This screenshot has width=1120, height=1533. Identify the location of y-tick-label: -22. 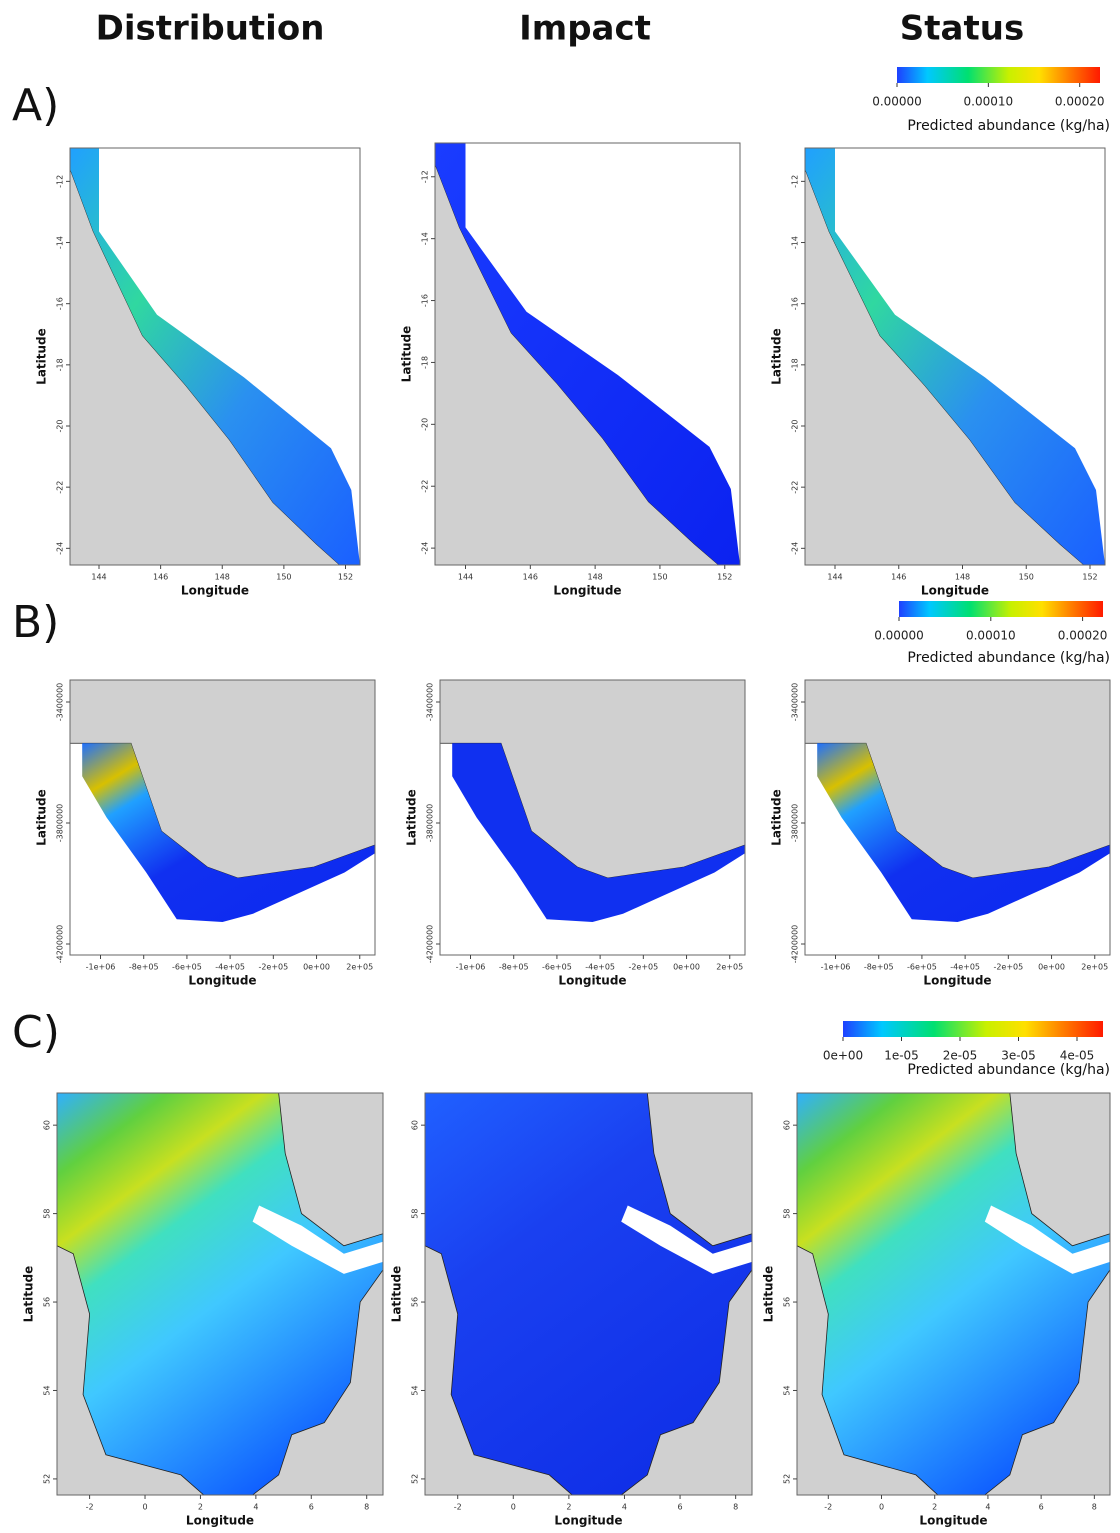
(60, 487).